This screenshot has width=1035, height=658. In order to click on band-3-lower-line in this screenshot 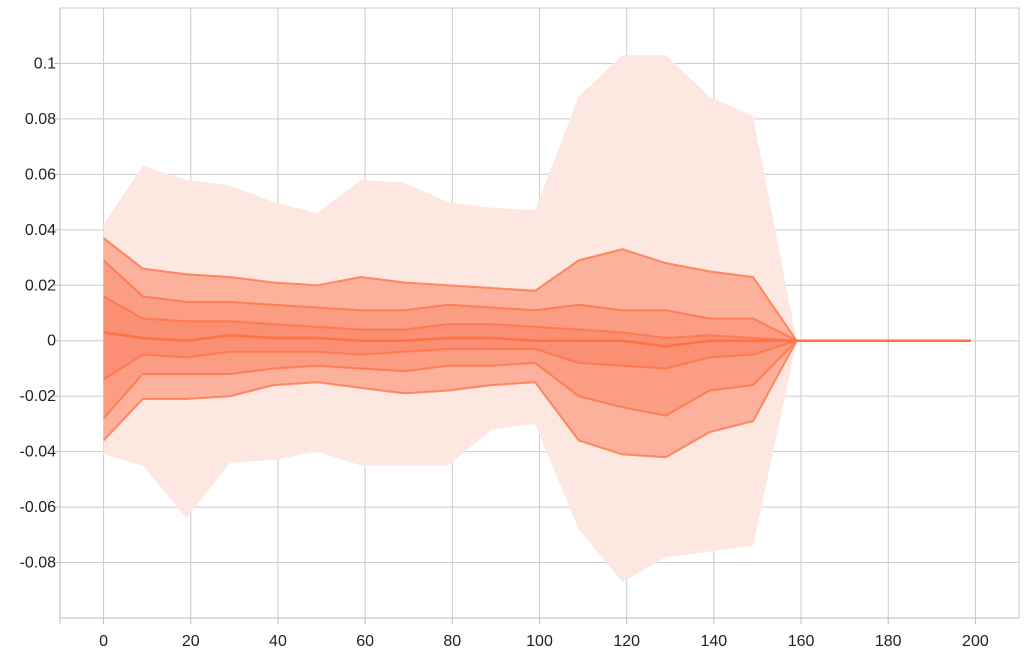, I will do `click(450, 379)`.